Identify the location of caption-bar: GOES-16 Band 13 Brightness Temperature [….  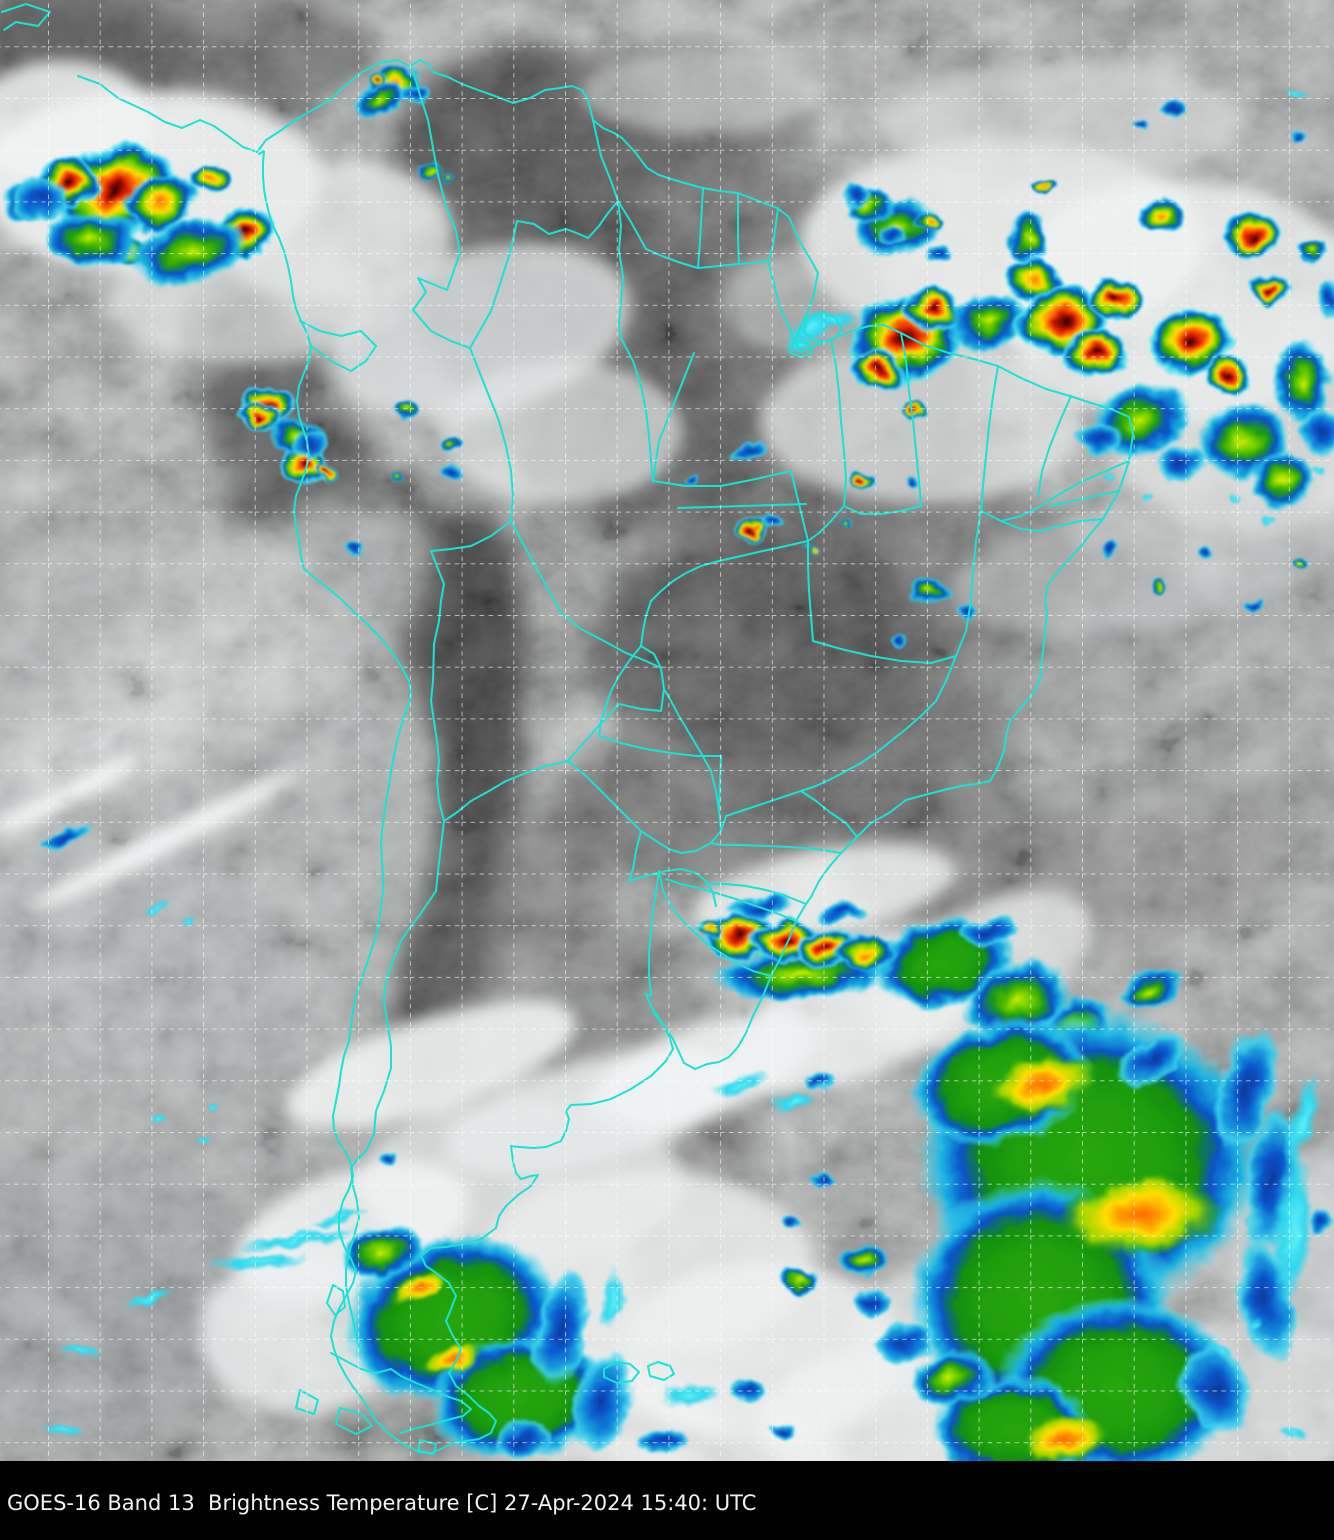
(667, 1500).